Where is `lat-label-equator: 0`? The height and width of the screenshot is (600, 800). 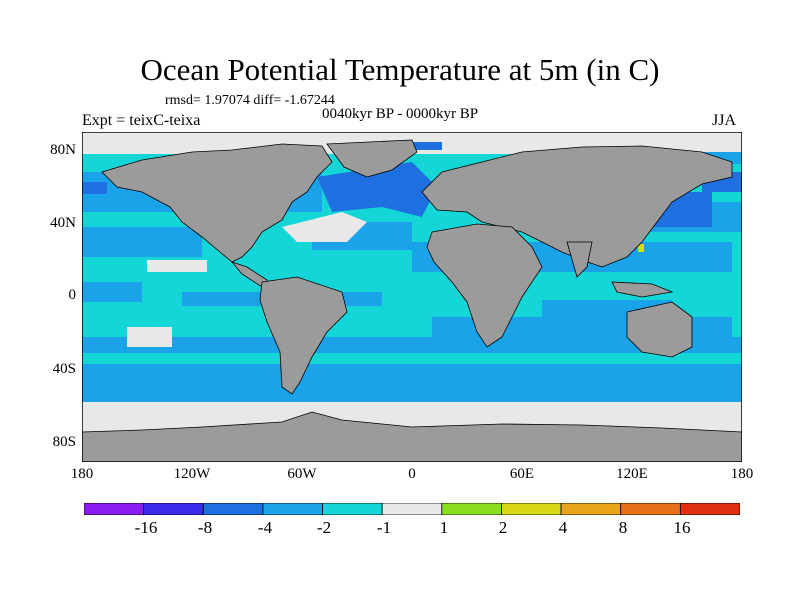
lat-label-equator: 0 is located at coordinates (72, 295).